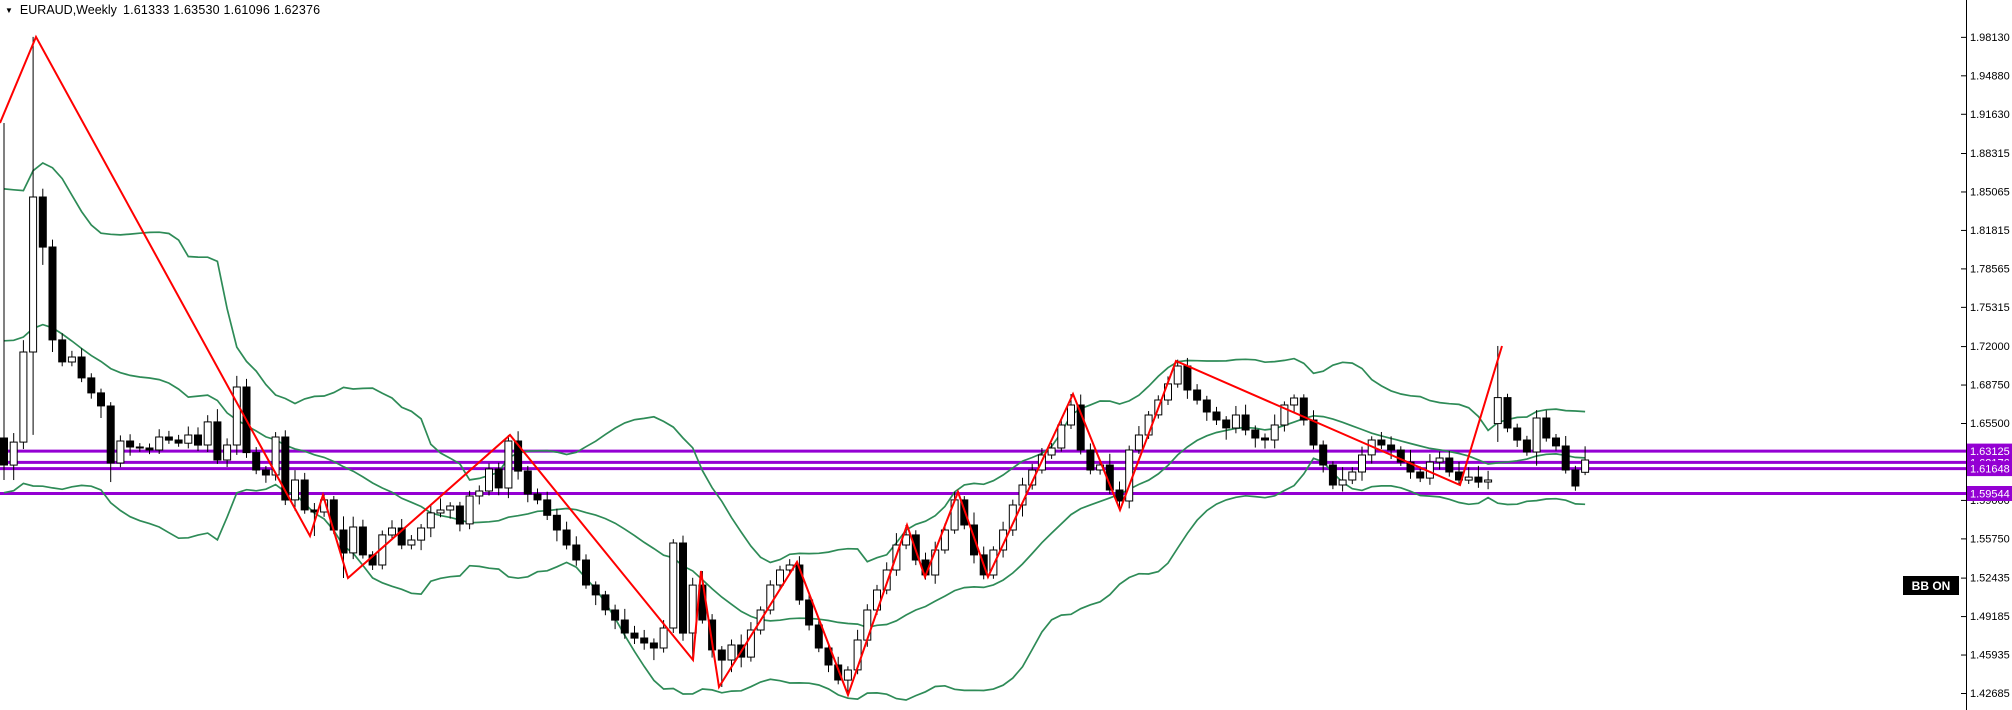  I want to click on price-badge-label: 1.61648, so click(1990, 470).